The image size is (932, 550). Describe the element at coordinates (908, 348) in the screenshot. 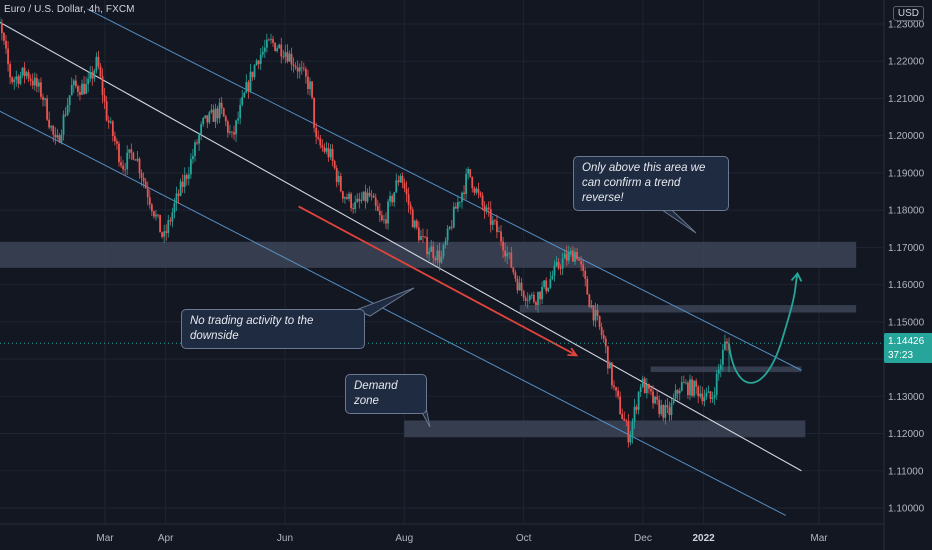

I see `last-price-tag: 1.14426 37:23` at that location.